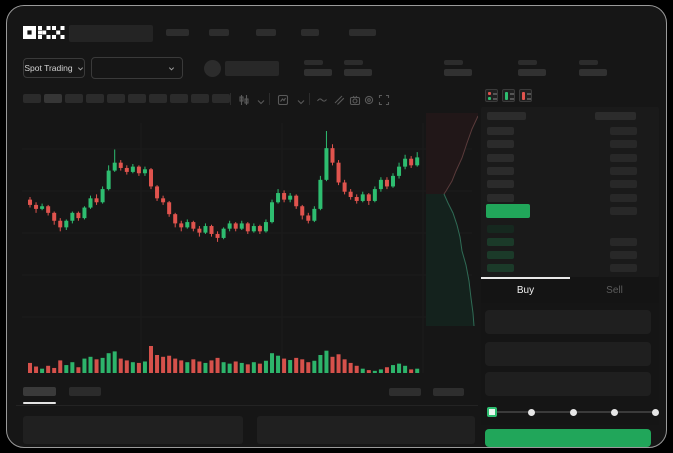 This screenshot has width=673, height=453. What do you see at coordinates (111, 33) in the screenshot?
I see `nav-search-placeholder` at bounding box center [111, 33].